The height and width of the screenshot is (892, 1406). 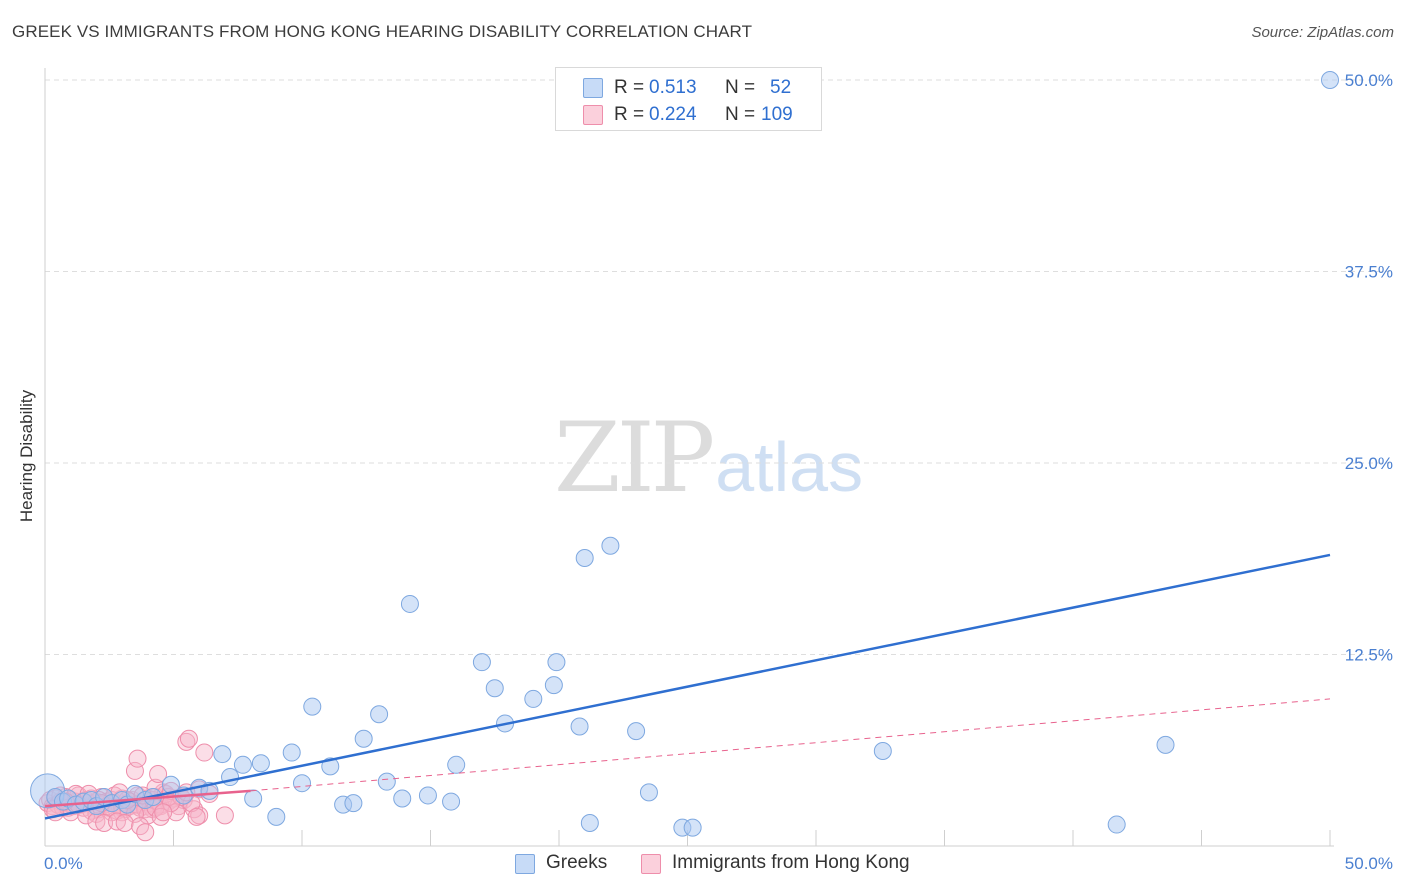 What do you see at coordinates (525, 864) in the screenshot?
I see `greeks-legend-icon` at bounding box center [525, 864].